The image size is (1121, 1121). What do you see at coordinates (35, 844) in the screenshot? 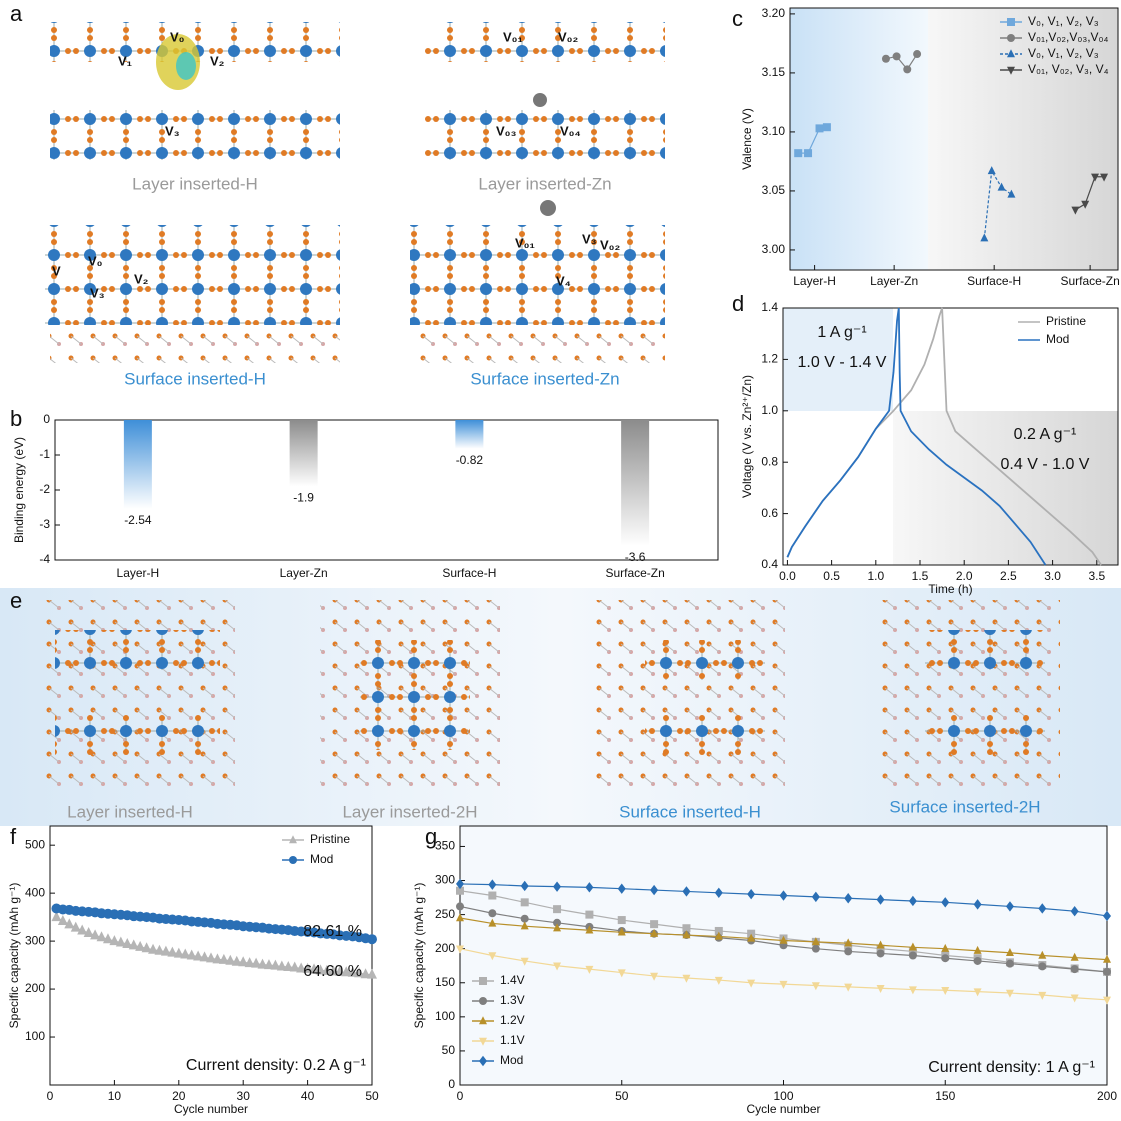
I see `y-tick-label: 500` at bounding box center [35, 844].